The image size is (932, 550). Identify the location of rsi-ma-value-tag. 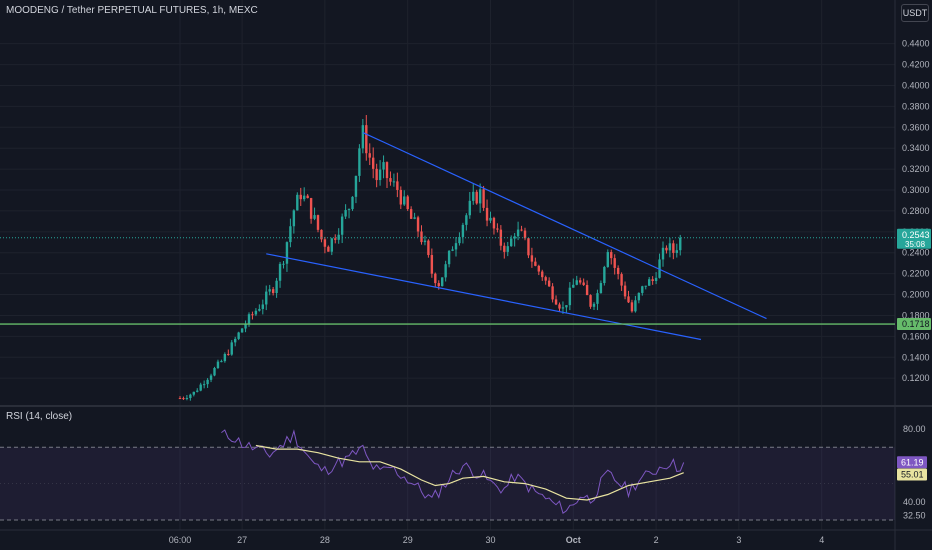
(912, 474).